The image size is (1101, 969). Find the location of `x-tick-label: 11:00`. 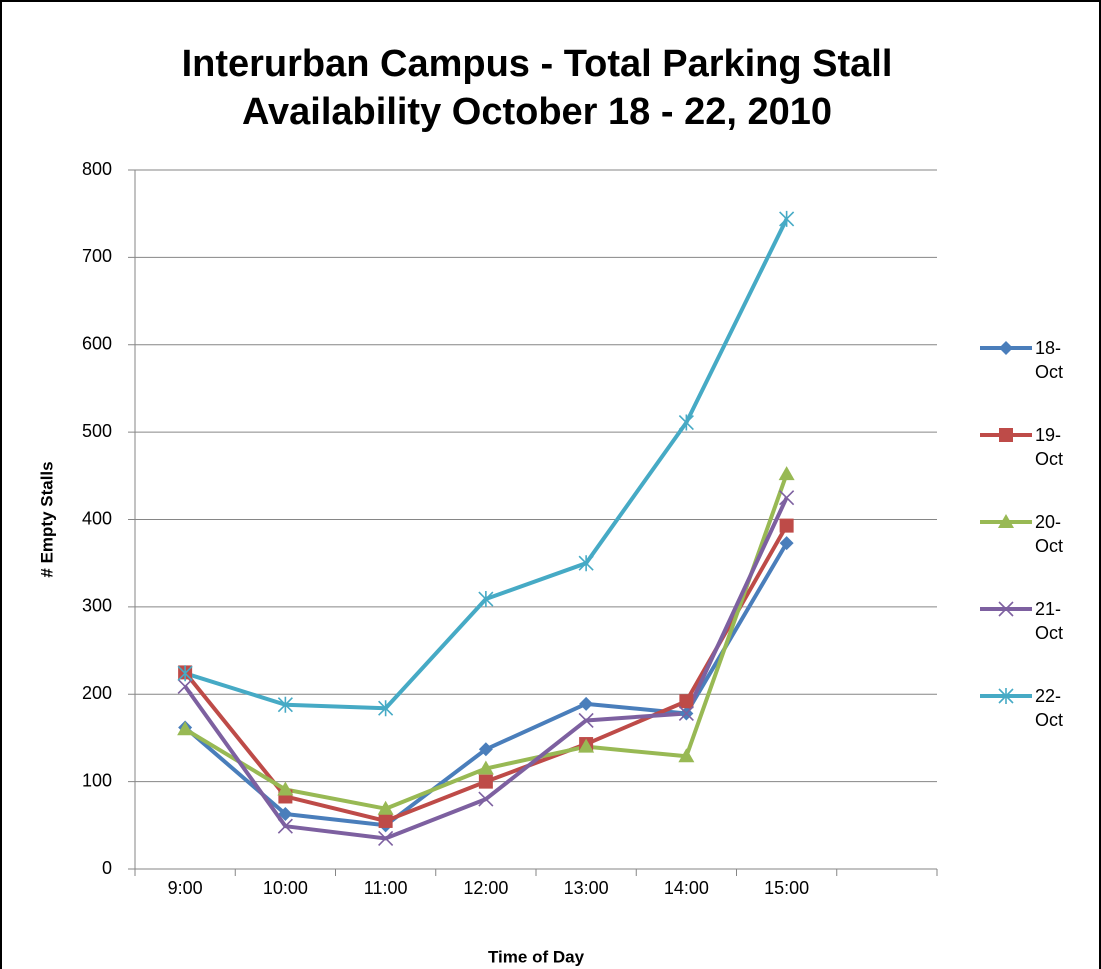

x-tick-label: 11:00 is located at coordinates (386, 888).